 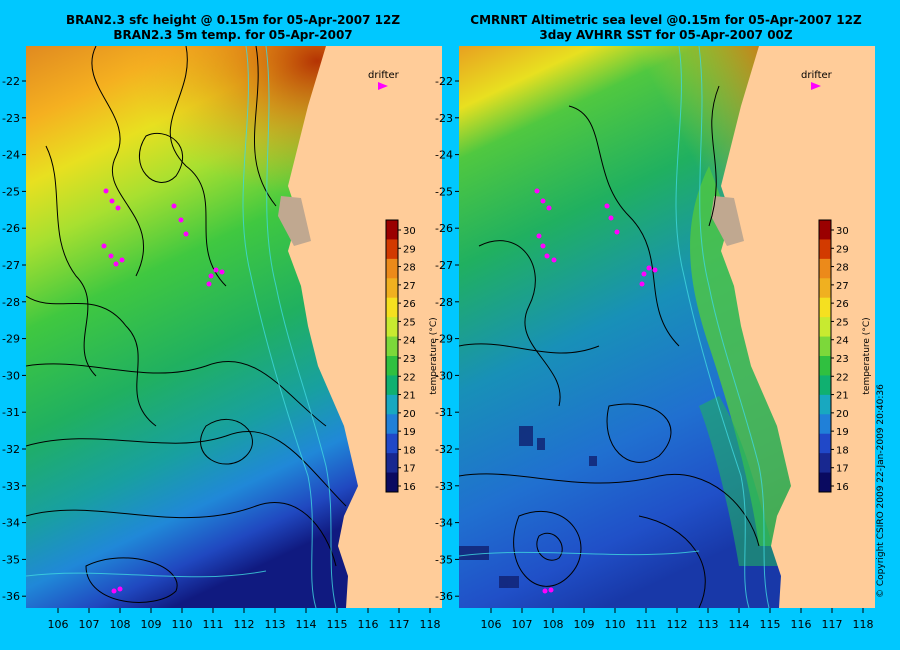 I want to click on right-title-line2: 3day AVHRR SST for 05-Apr-2007 00Z, so click(x=666, y=35).